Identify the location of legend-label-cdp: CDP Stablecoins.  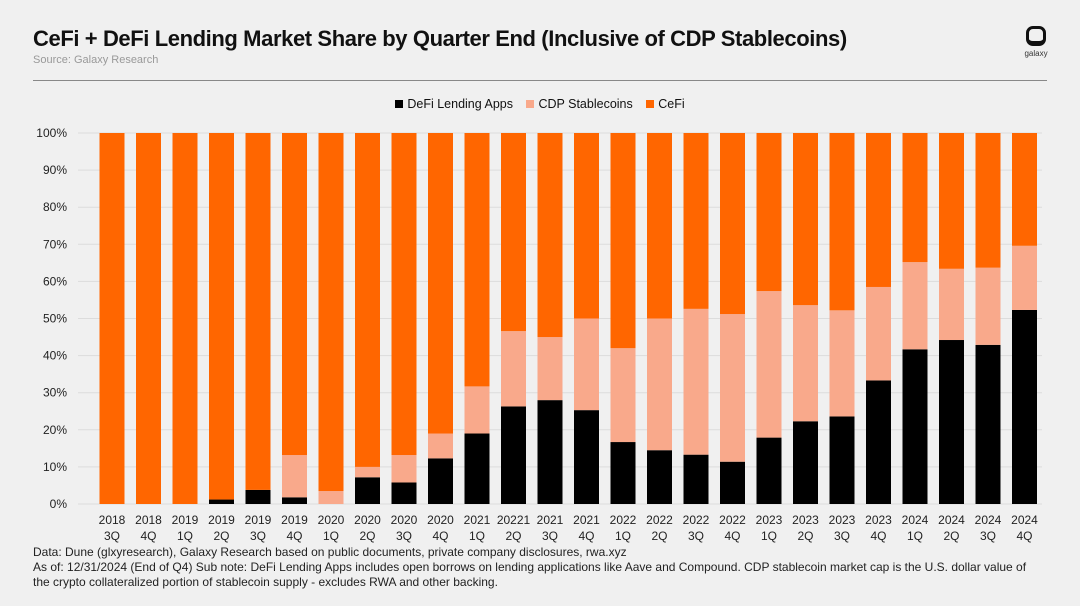
(585, 104).